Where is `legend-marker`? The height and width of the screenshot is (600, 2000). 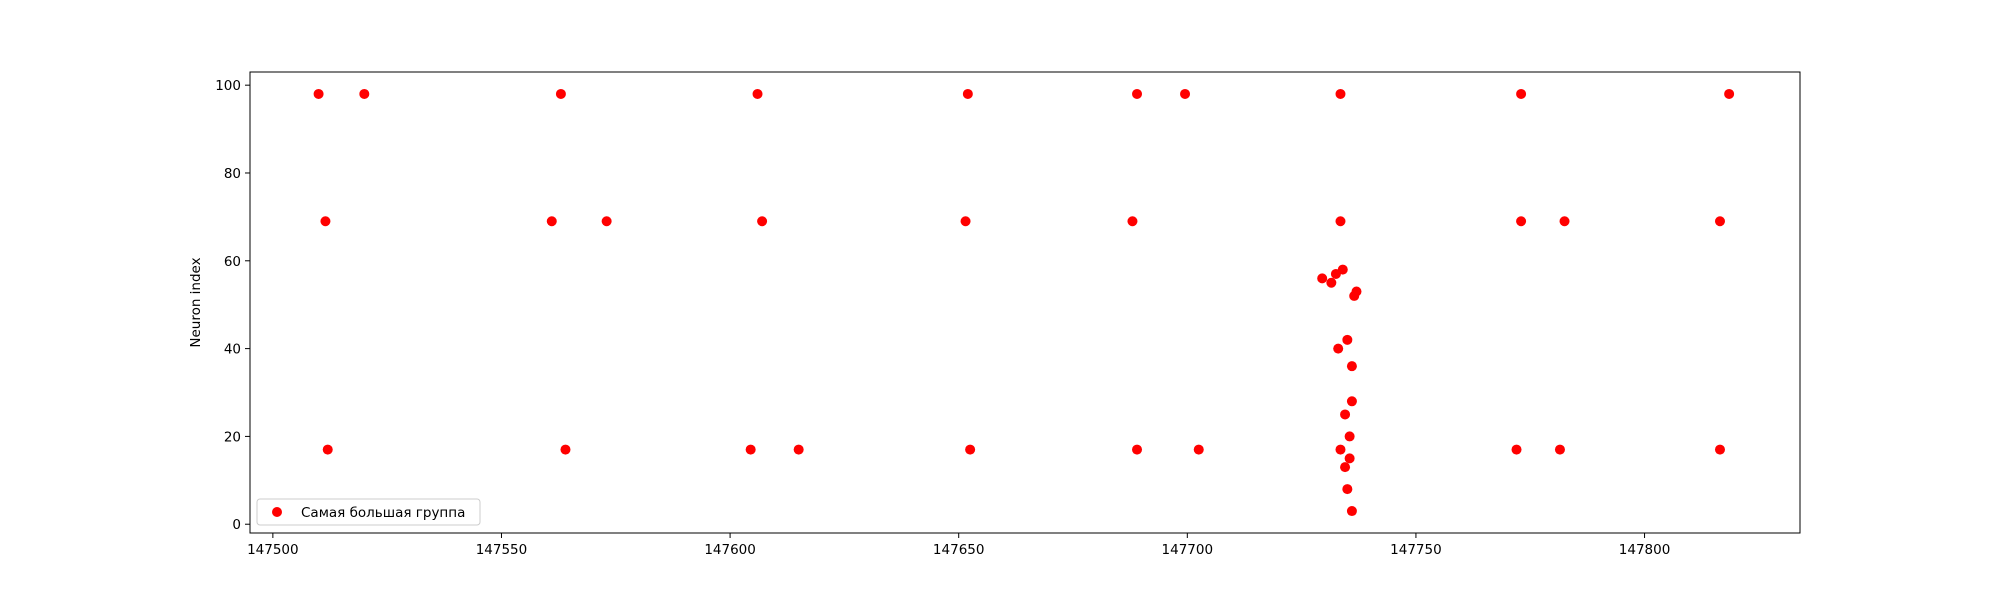
legend-marker is located at coordinates (277, 512).